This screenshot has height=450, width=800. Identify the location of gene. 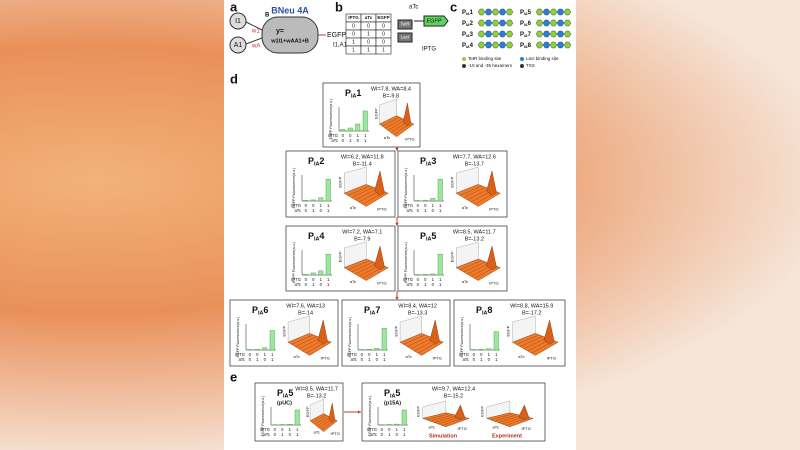
(436, 21).